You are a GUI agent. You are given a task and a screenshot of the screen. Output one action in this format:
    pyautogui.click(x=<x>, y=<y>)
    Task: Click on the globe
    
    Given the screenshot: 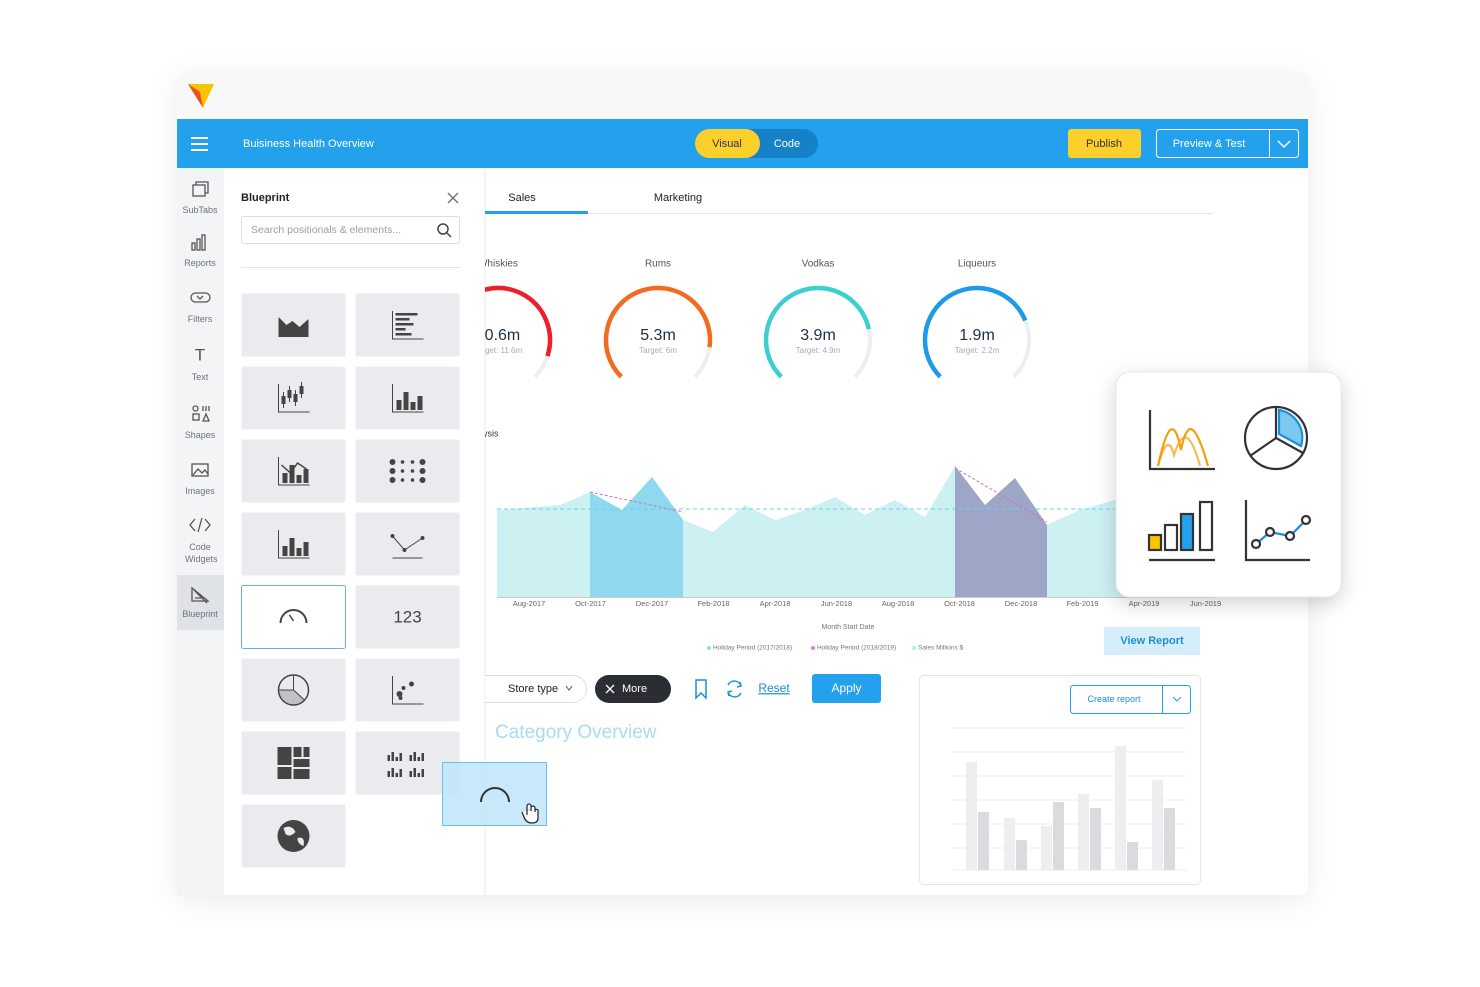 What is the action you would take?
    pyautogui.click(x=293, y=836)
    